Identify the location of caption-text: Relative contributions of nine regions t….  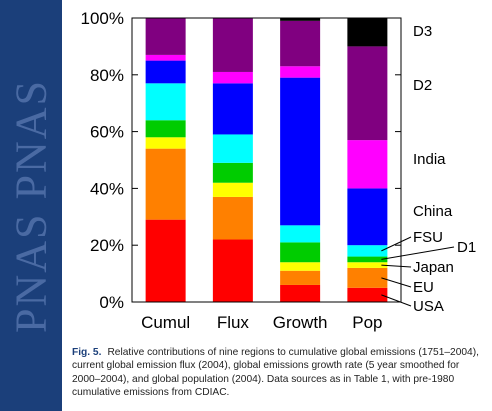
(275, 373).